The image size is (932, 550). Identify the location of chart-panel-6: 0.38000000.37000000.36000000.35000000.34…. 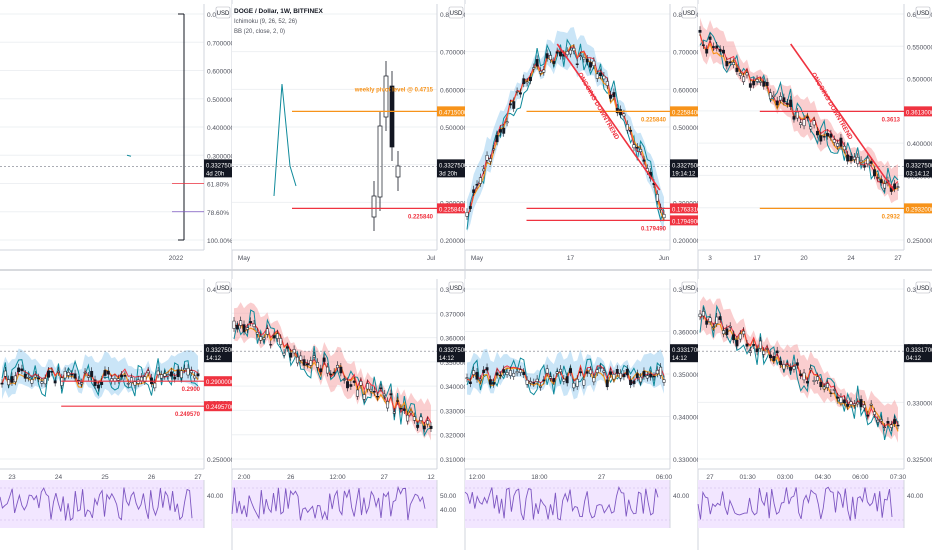
(351, 403).